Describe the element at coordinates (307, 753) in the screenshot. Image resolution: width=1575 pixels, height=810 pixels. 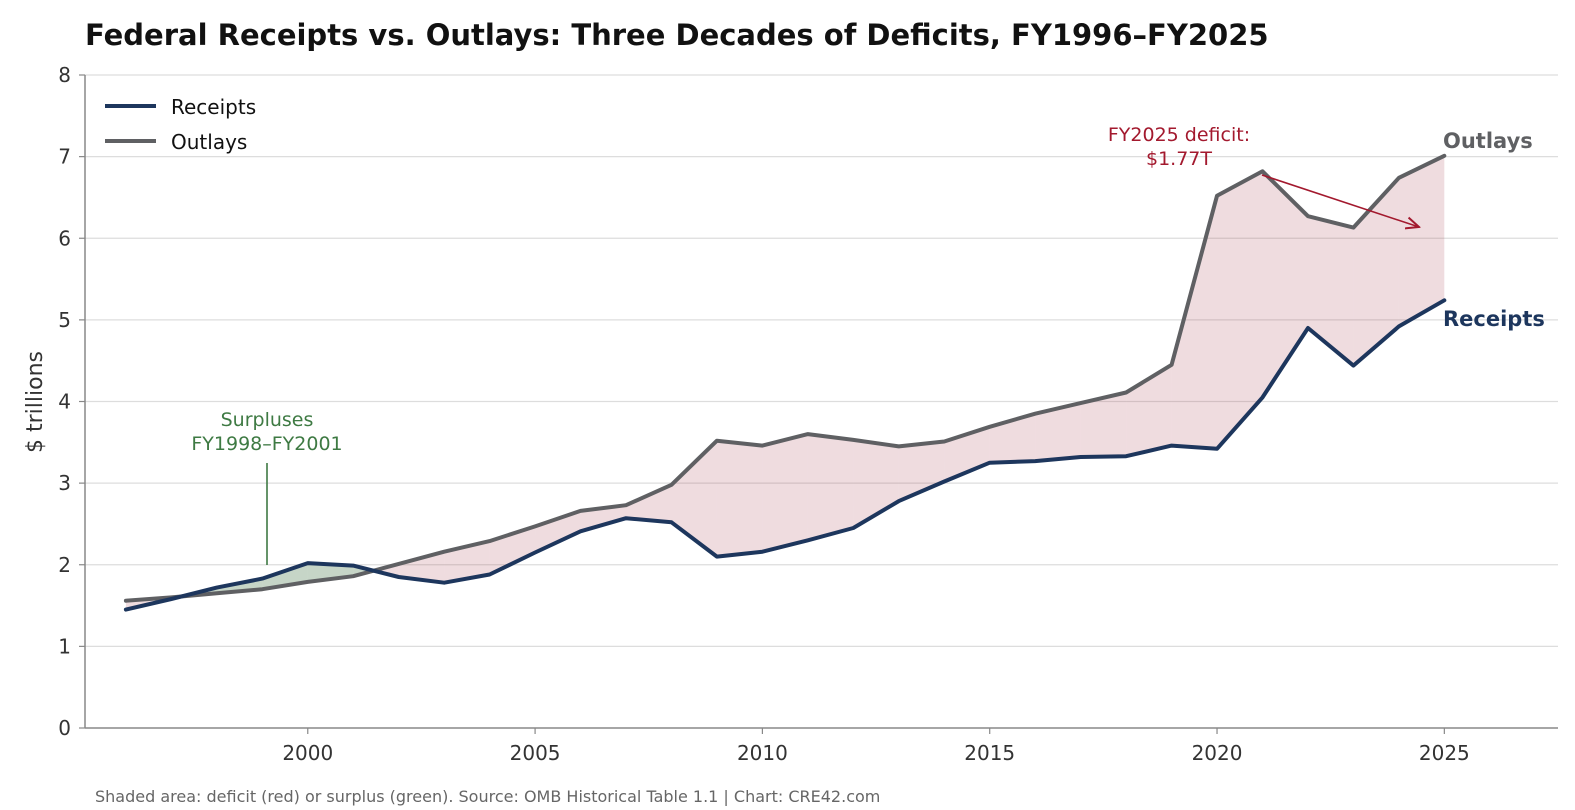
I see `x-tick-label: 2000` at that location.